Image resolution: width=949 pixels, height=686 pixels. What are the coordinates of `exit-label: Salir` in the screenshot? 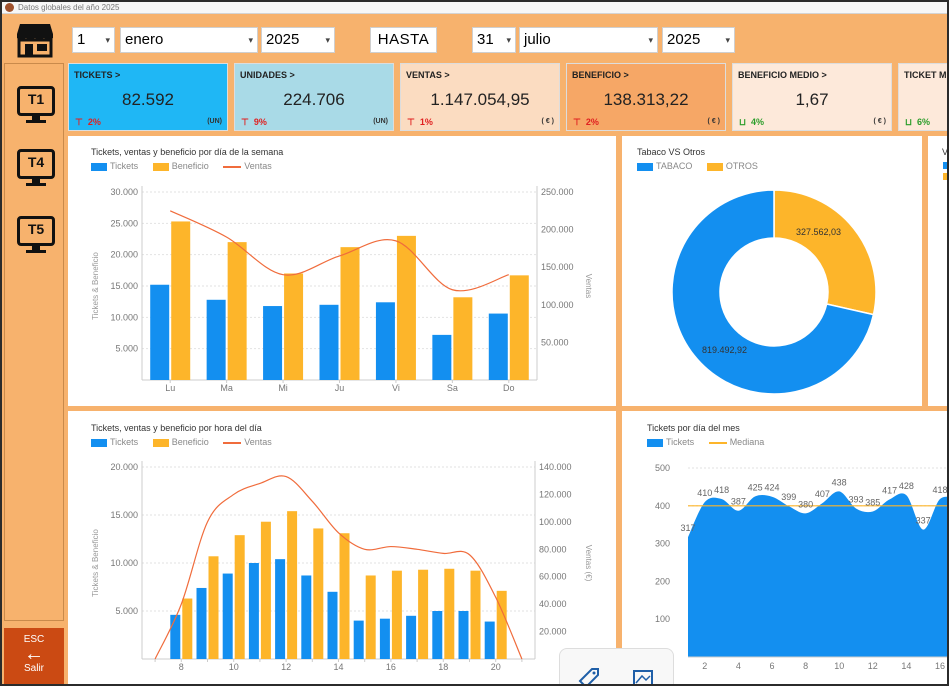 It's located at (33, 668).